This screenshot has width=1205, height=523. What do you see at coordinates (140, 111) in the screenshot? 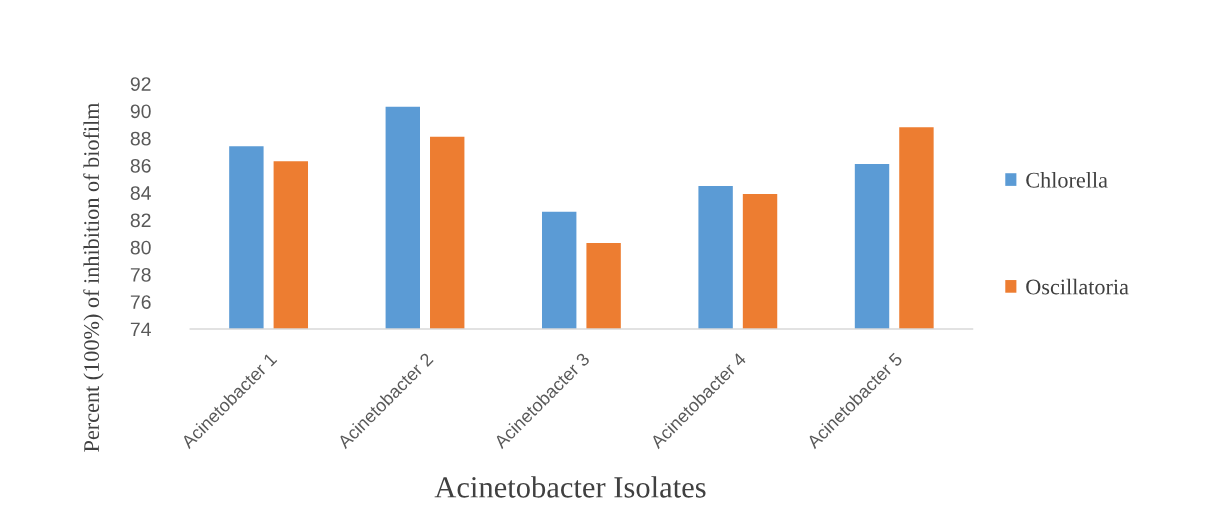
I see `y-tick-label: 90` at bounding box center [140, 111].